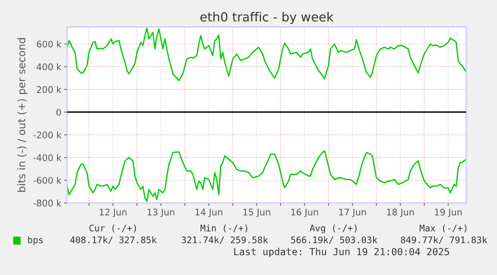 This screenshot has width=497, height=275. I want to click on y-tick-label: 400 k, so click(49, 66).